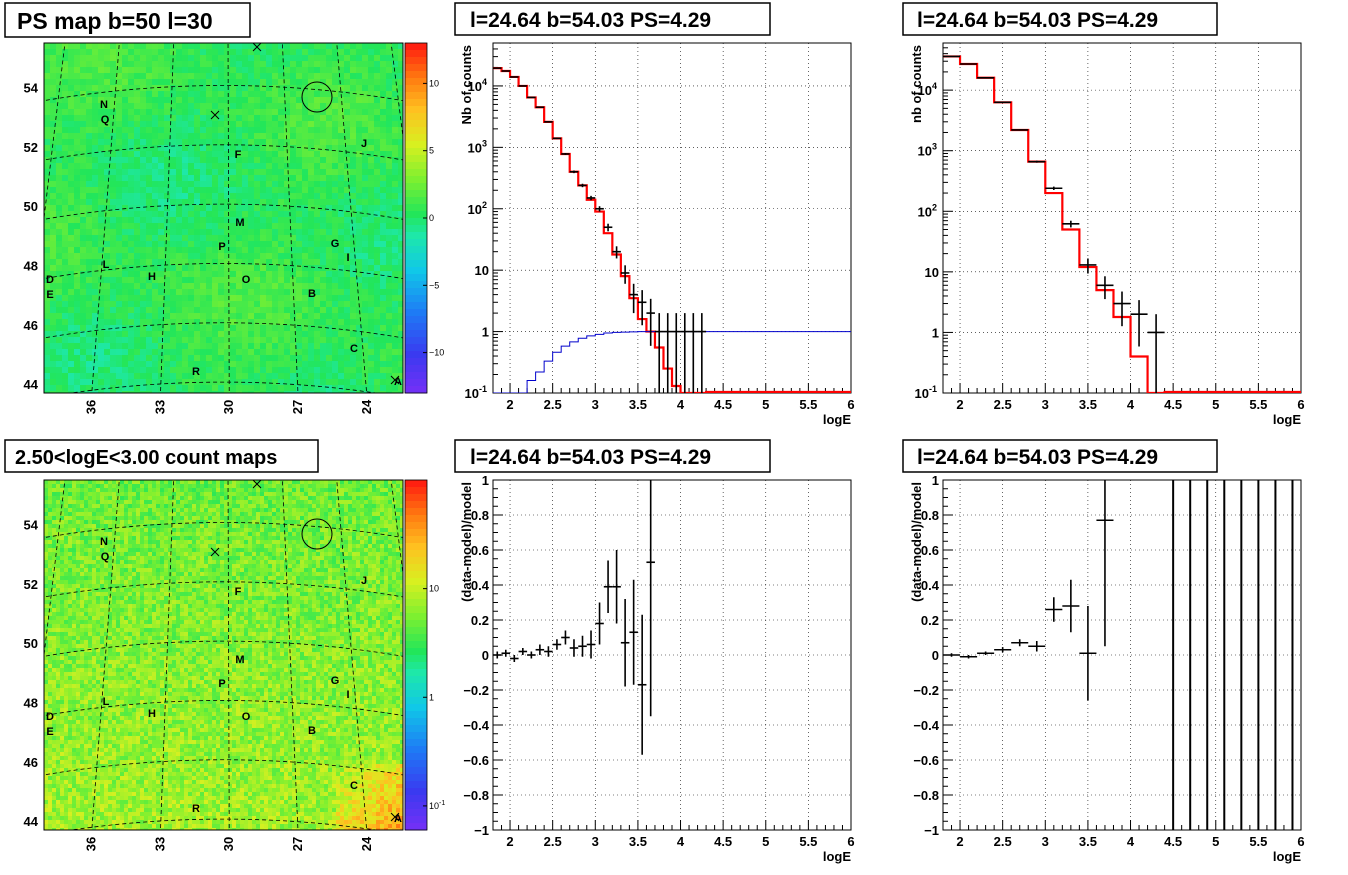 The width and height of the screenshot is (1348, 875). I want to click on title-box-residuals: l=24.64 b=54.03 PS=4.29, so click(612, 456).